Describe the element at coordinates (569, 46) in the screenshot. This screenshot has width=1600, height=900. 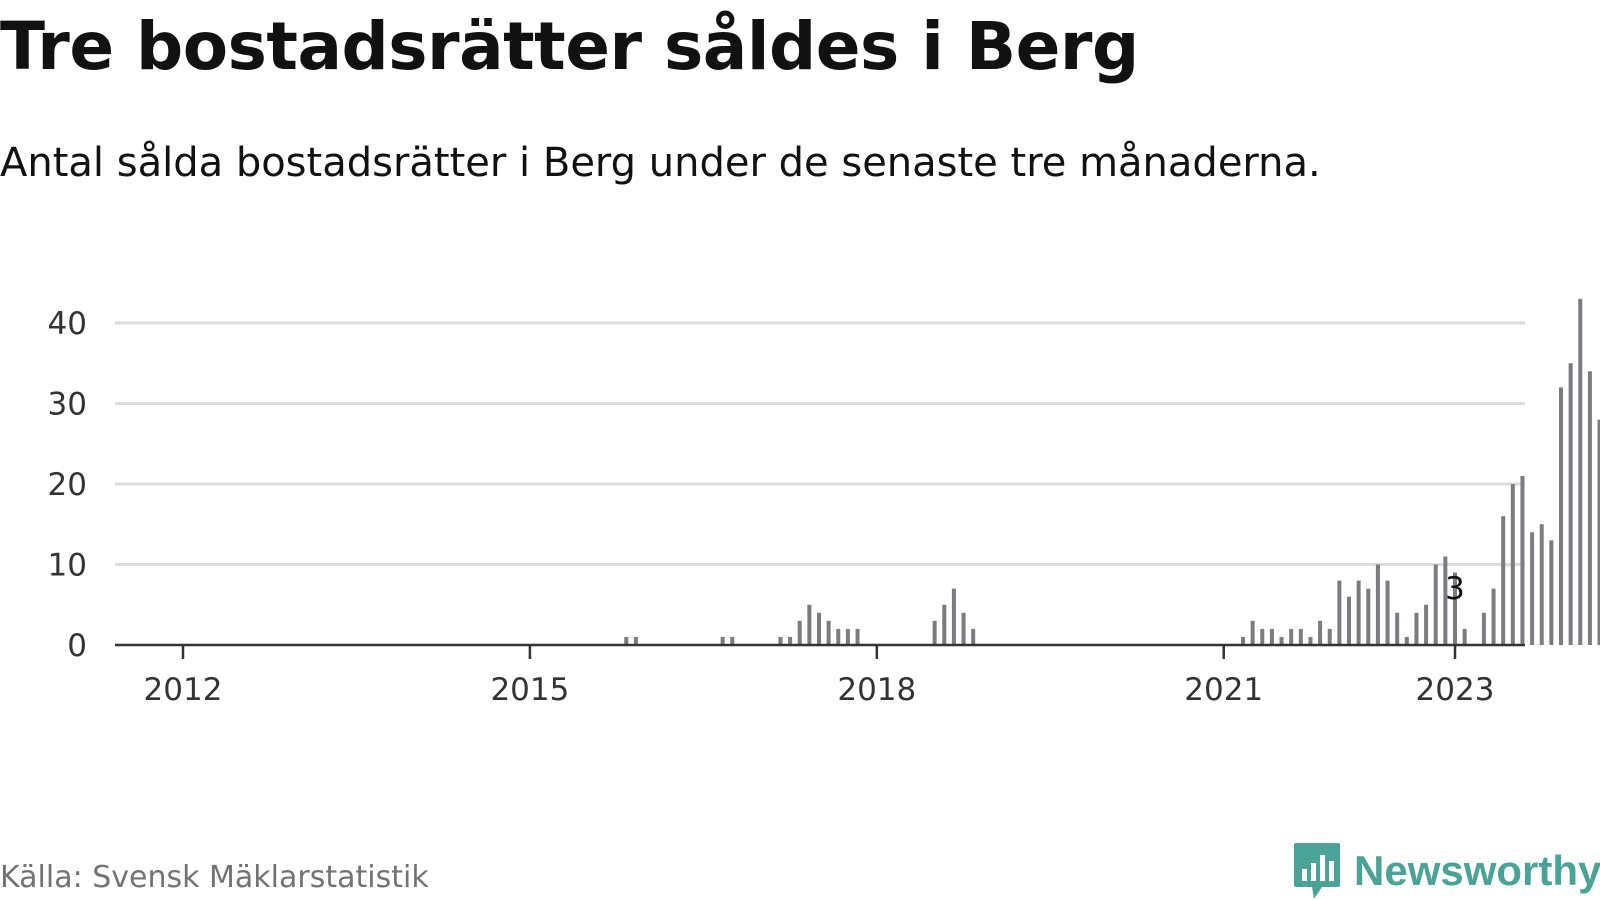
I see `chart-title: Tre bostadsrätter såldes i Berg` at that location.